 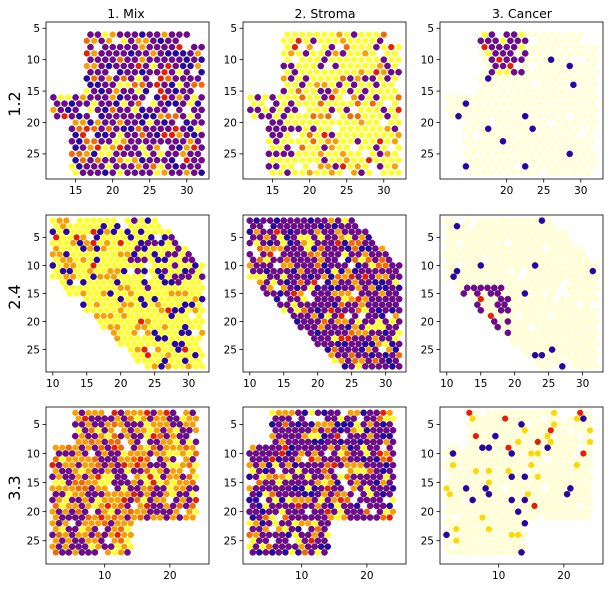 I want to click on y-tick-label: 25, so click(x=427, y=155).